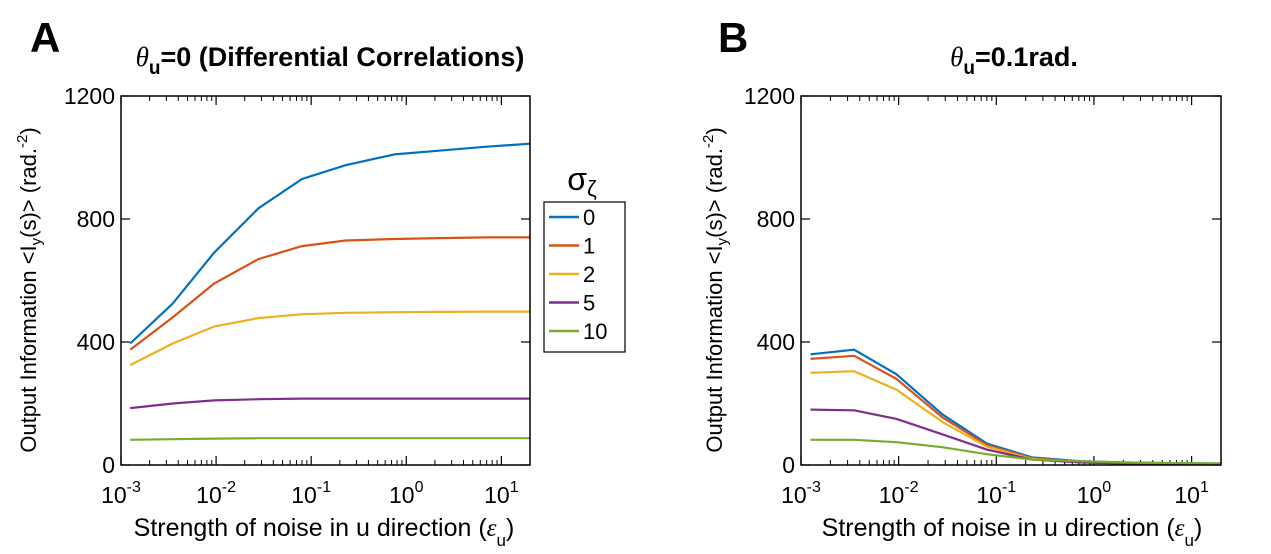 Image resolution: width=1271 pixels, height=554 pixels. What do you see at coordinates (595, 331) in the screenshot?
I see `legend-label-10: 10` at bounding box center [595, 331].